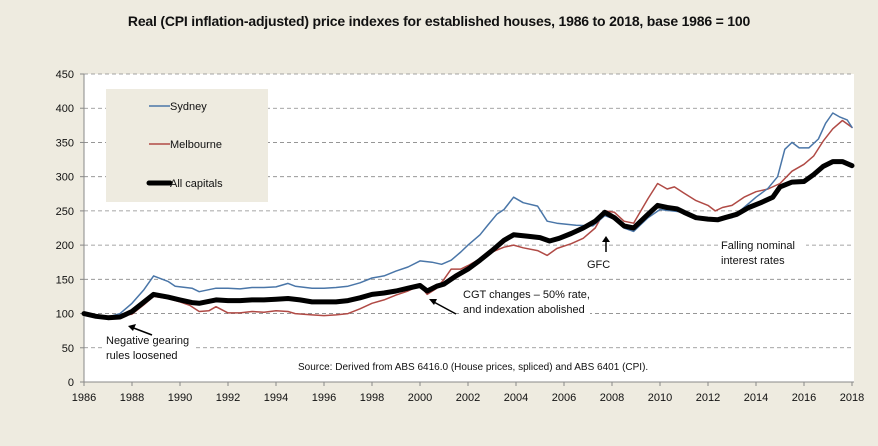  Describe the element at coordinates (852, 398) in the screenshot. I see `x-tick-label: 2018` at that location.